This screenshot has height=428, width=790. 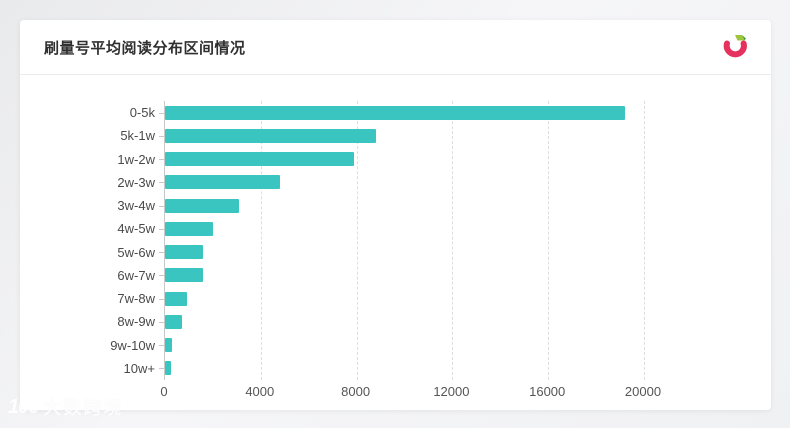 I want to click on bar-row: 9w-10w, so click(x=395, y=345).